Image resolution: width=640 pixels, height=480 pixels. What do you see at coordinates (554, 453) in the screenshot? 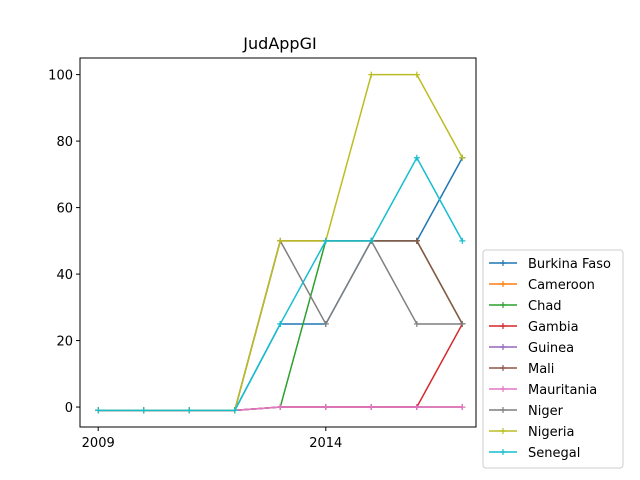
I see `legend-label-senegal: Senegal` at bounding box center [554, 453].